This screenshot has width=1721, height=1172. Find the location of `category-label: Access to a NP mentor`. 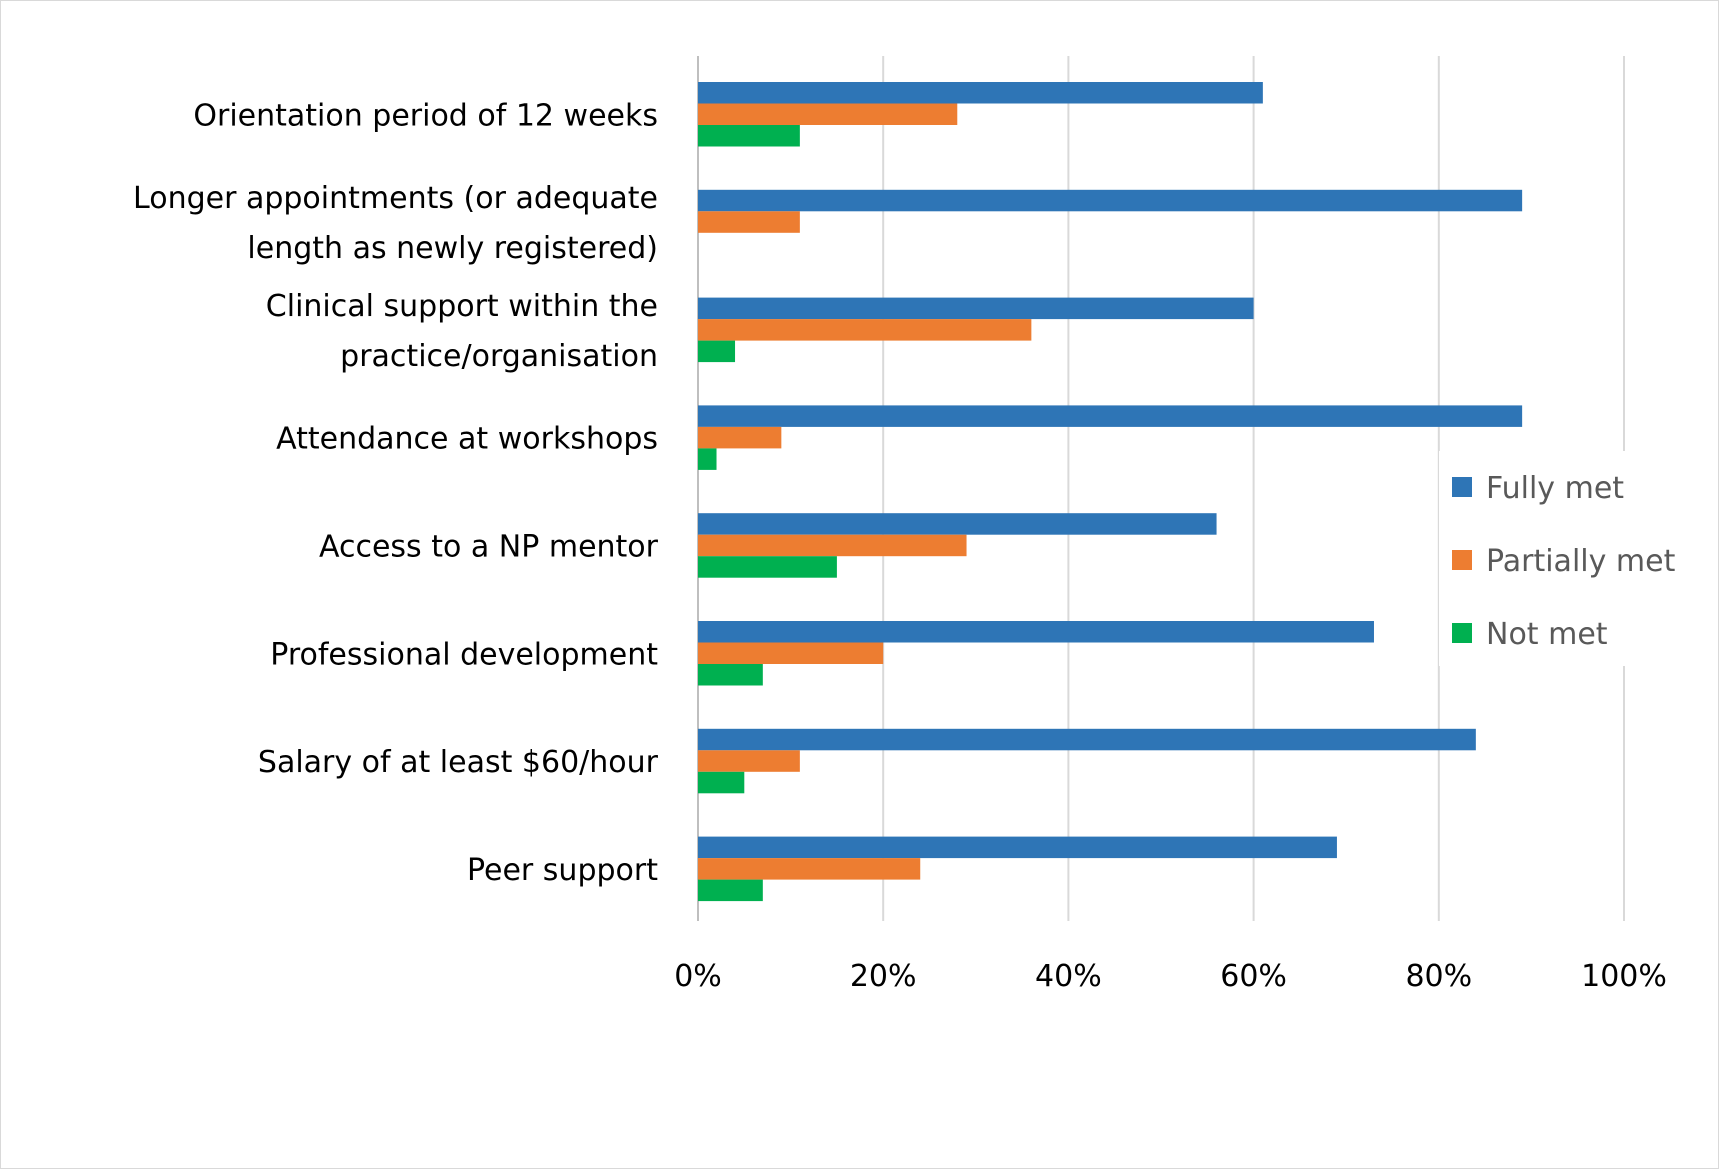

category-label: Access to a NP mentor is located at coordinates (489, 546).